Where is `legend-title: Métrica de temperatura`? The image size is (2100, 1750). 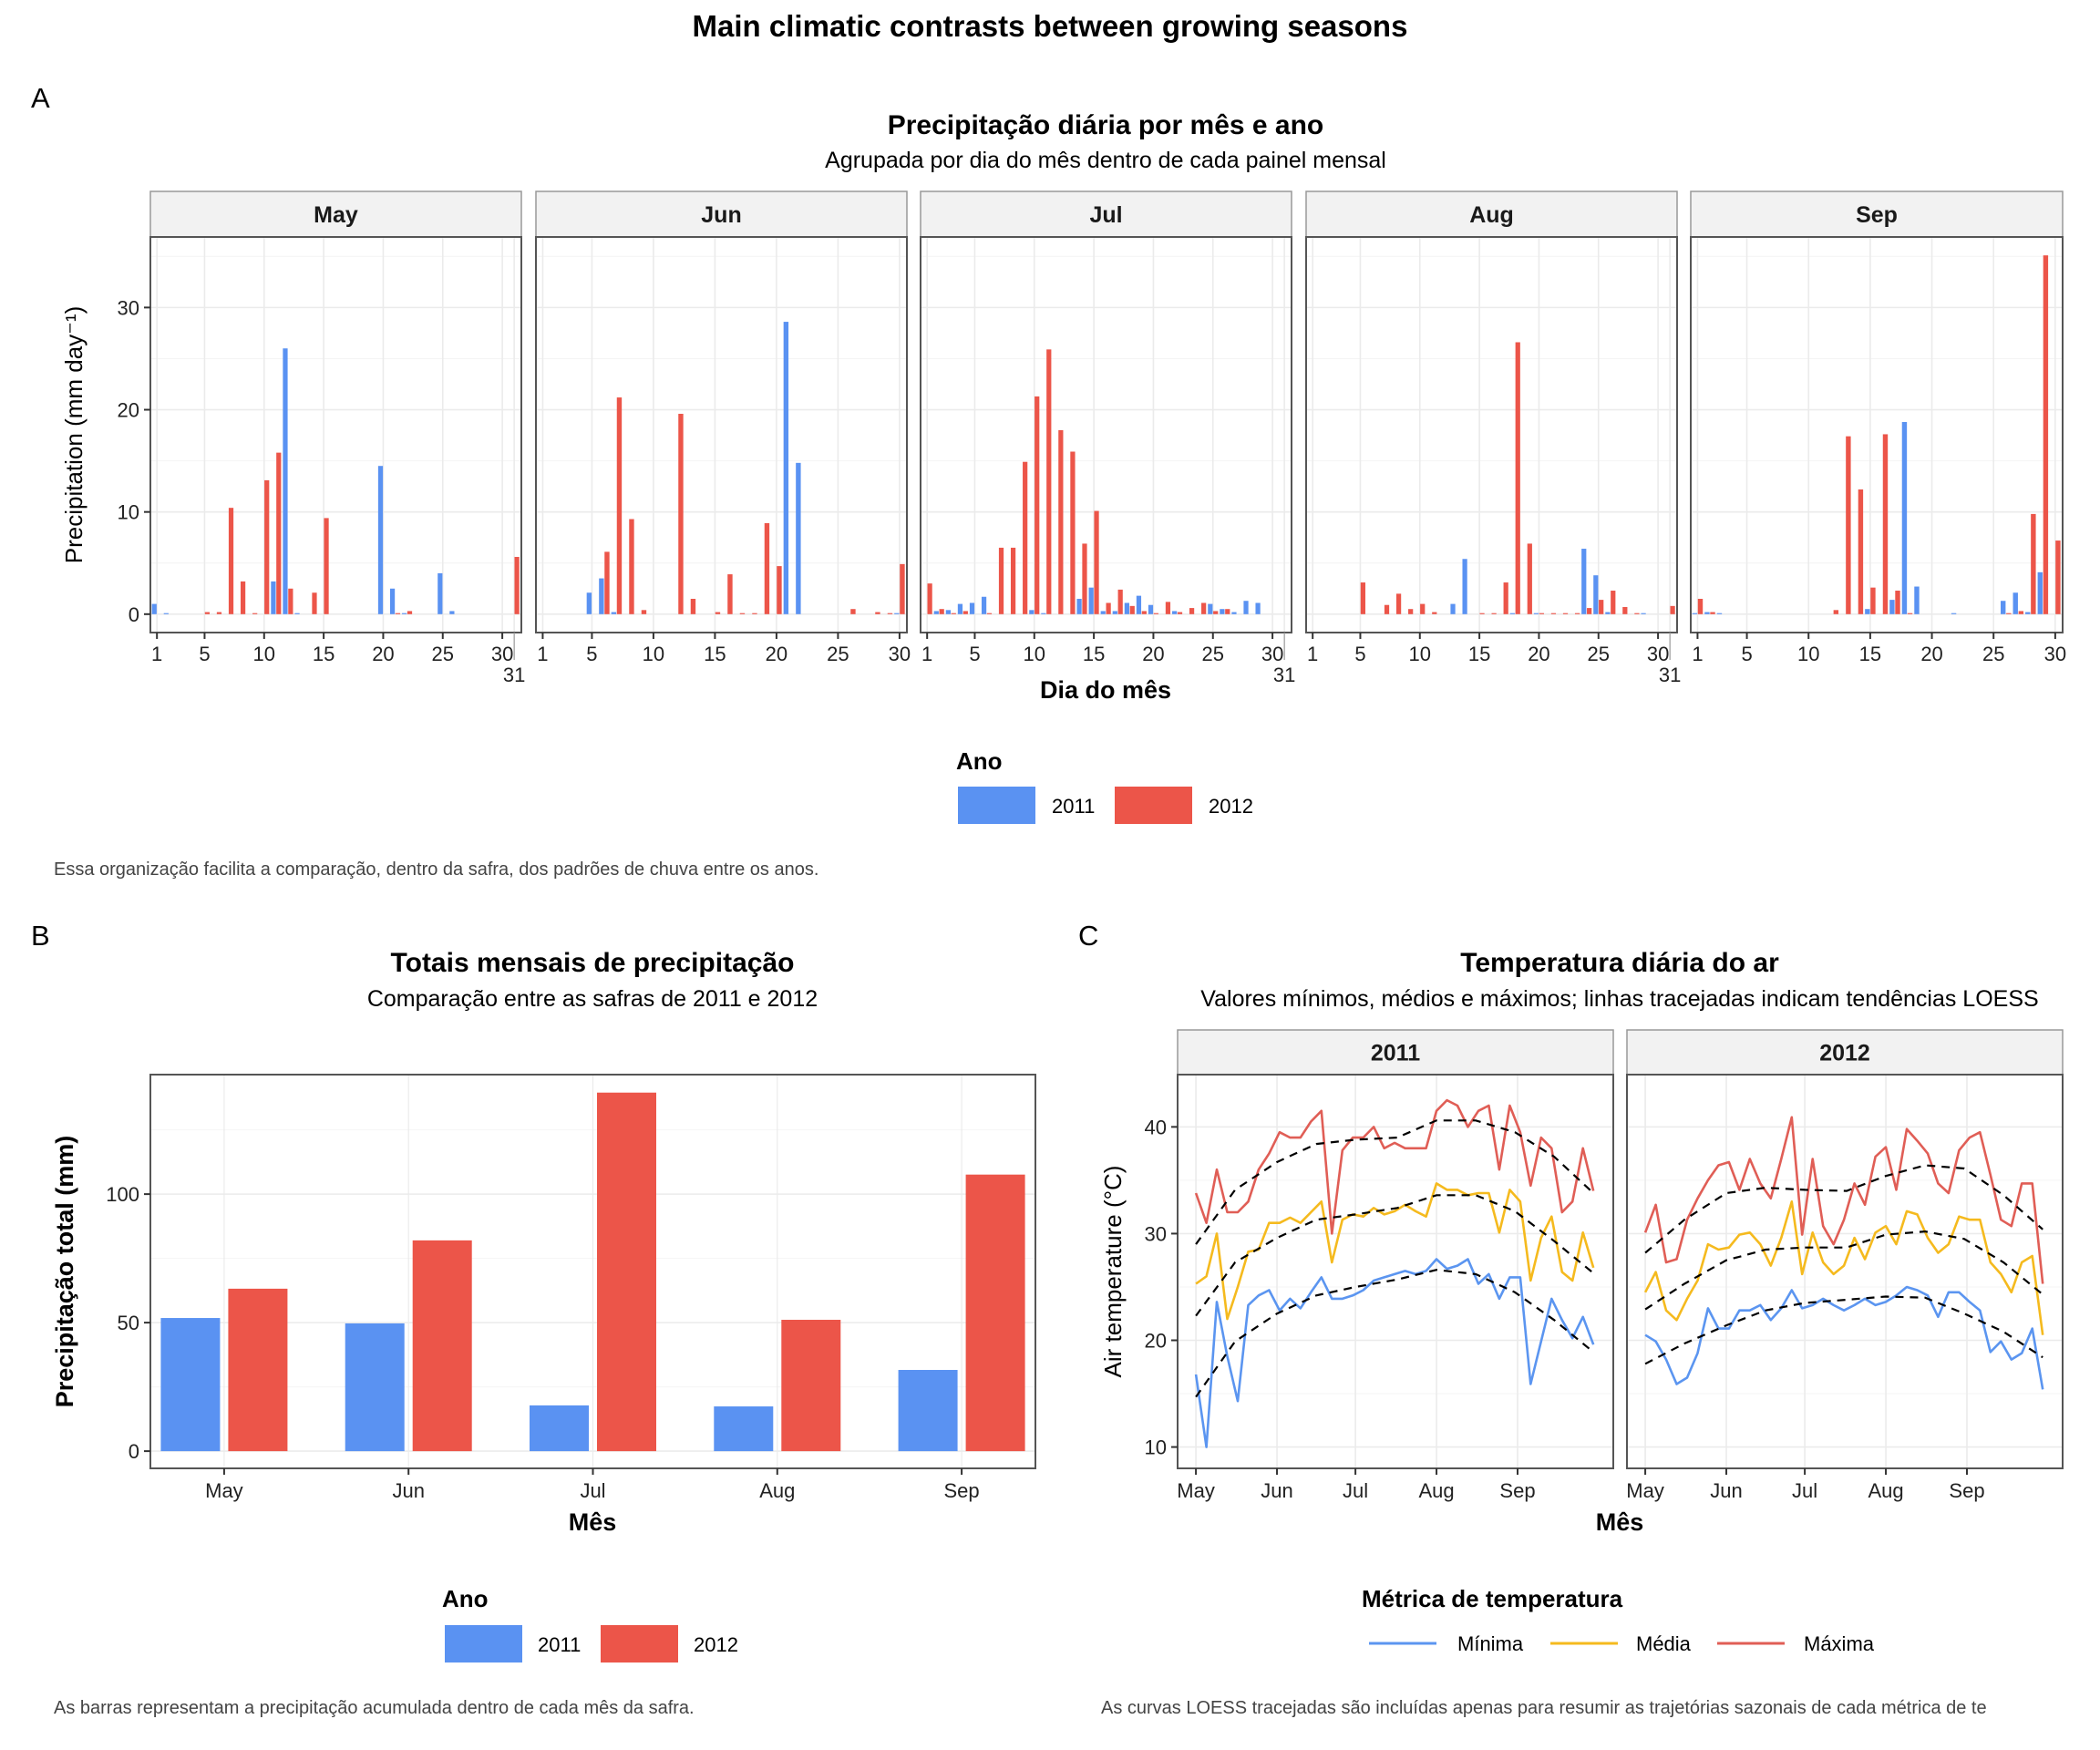 legend-title: Métrica de temperatura is located at coordinates (1492, 1599).